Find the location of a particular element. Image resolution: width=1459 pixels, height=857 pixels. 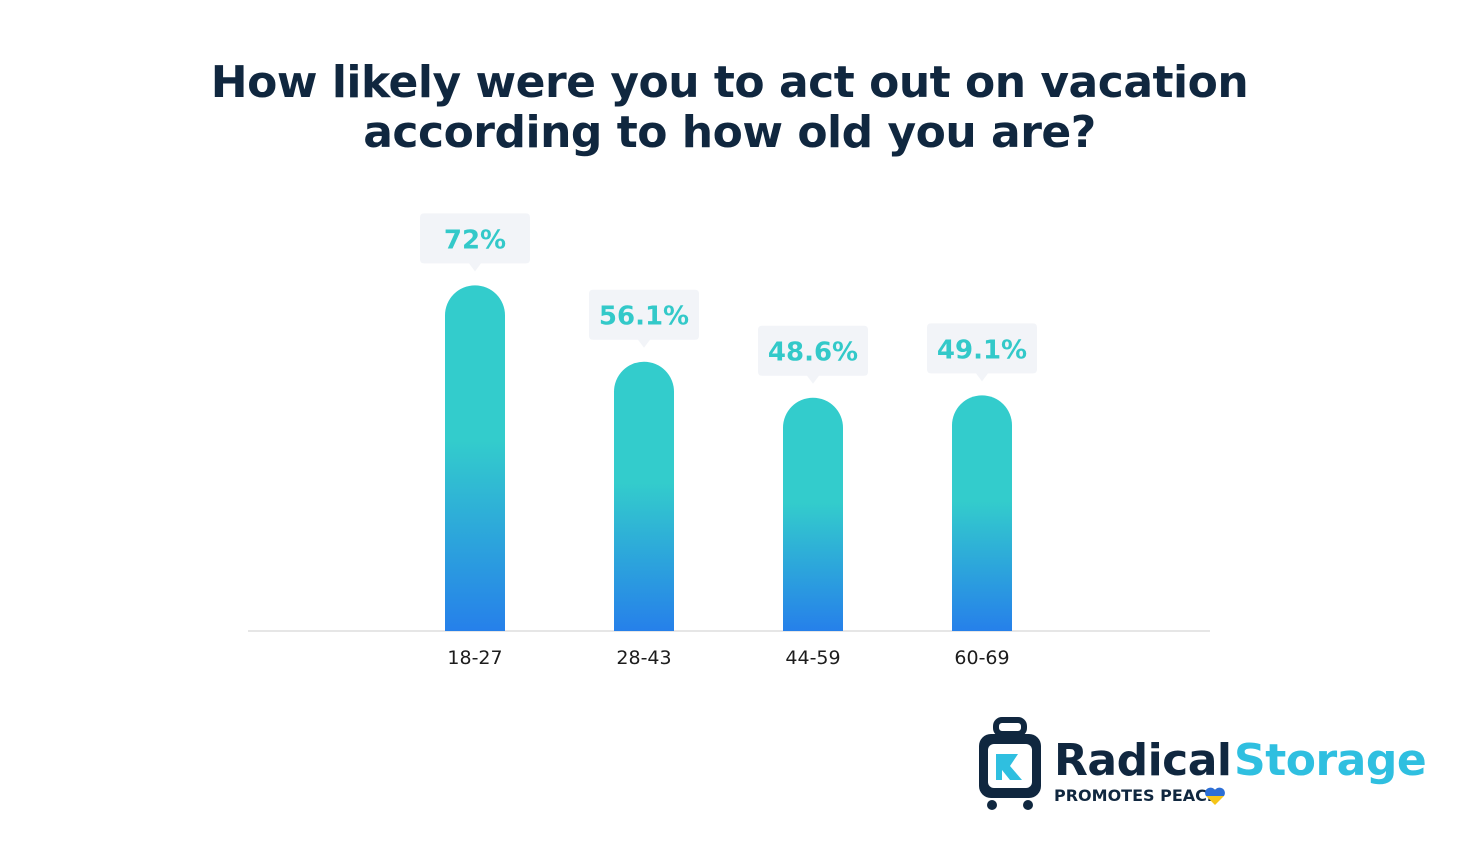

value-label-44-59: 48.6% is located at coordinates (813, 353).